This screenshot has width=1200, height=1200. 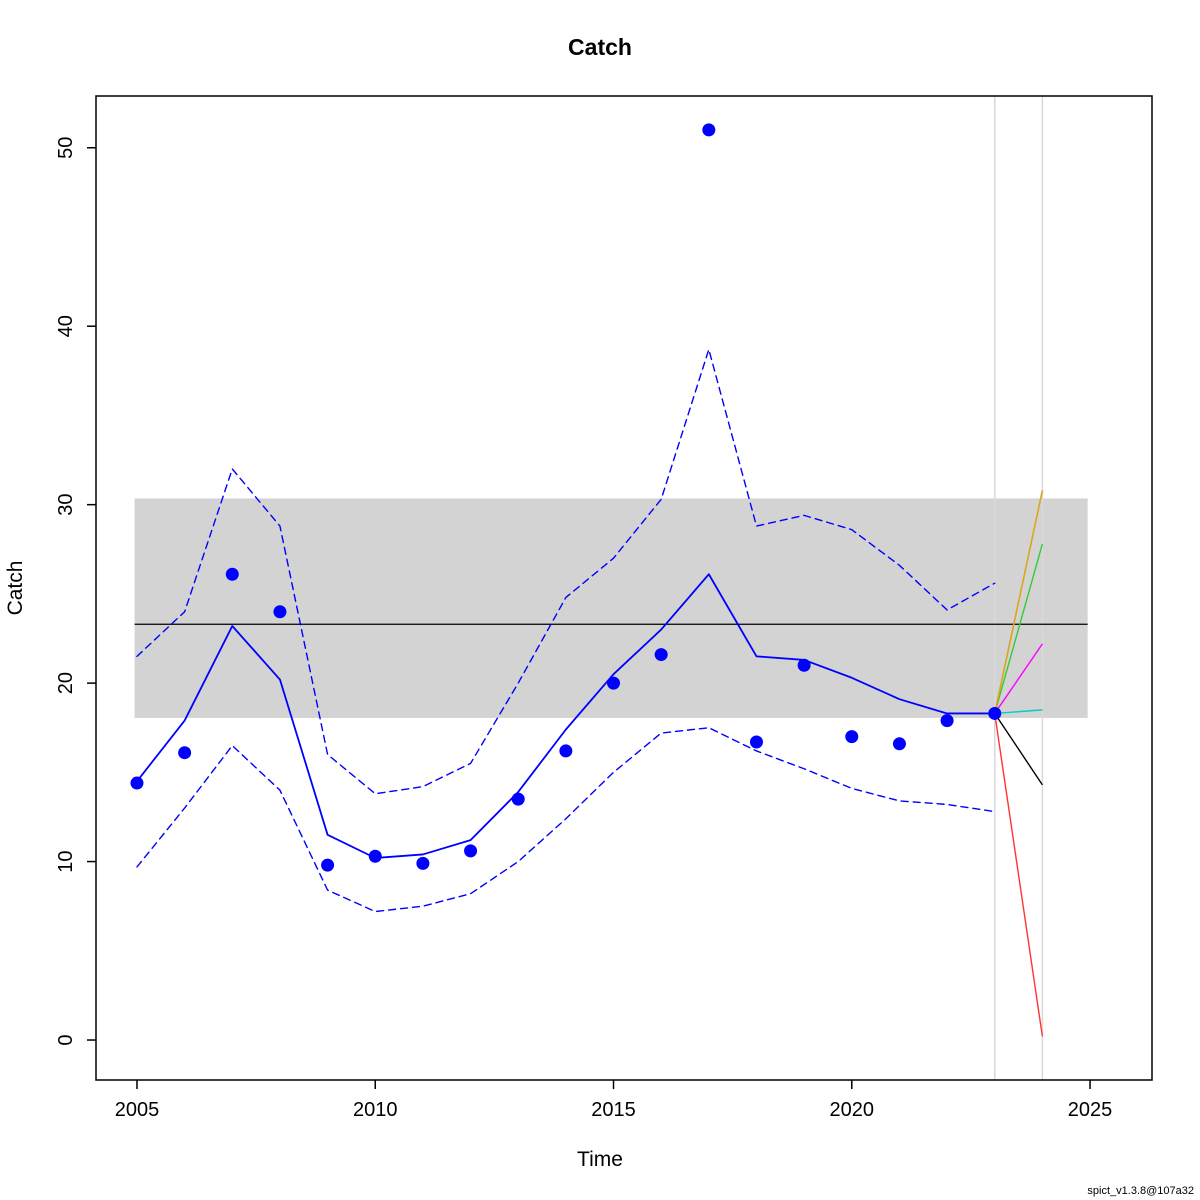 I want to click on x-tick-label: 2010, so click(x=375, y=1110).